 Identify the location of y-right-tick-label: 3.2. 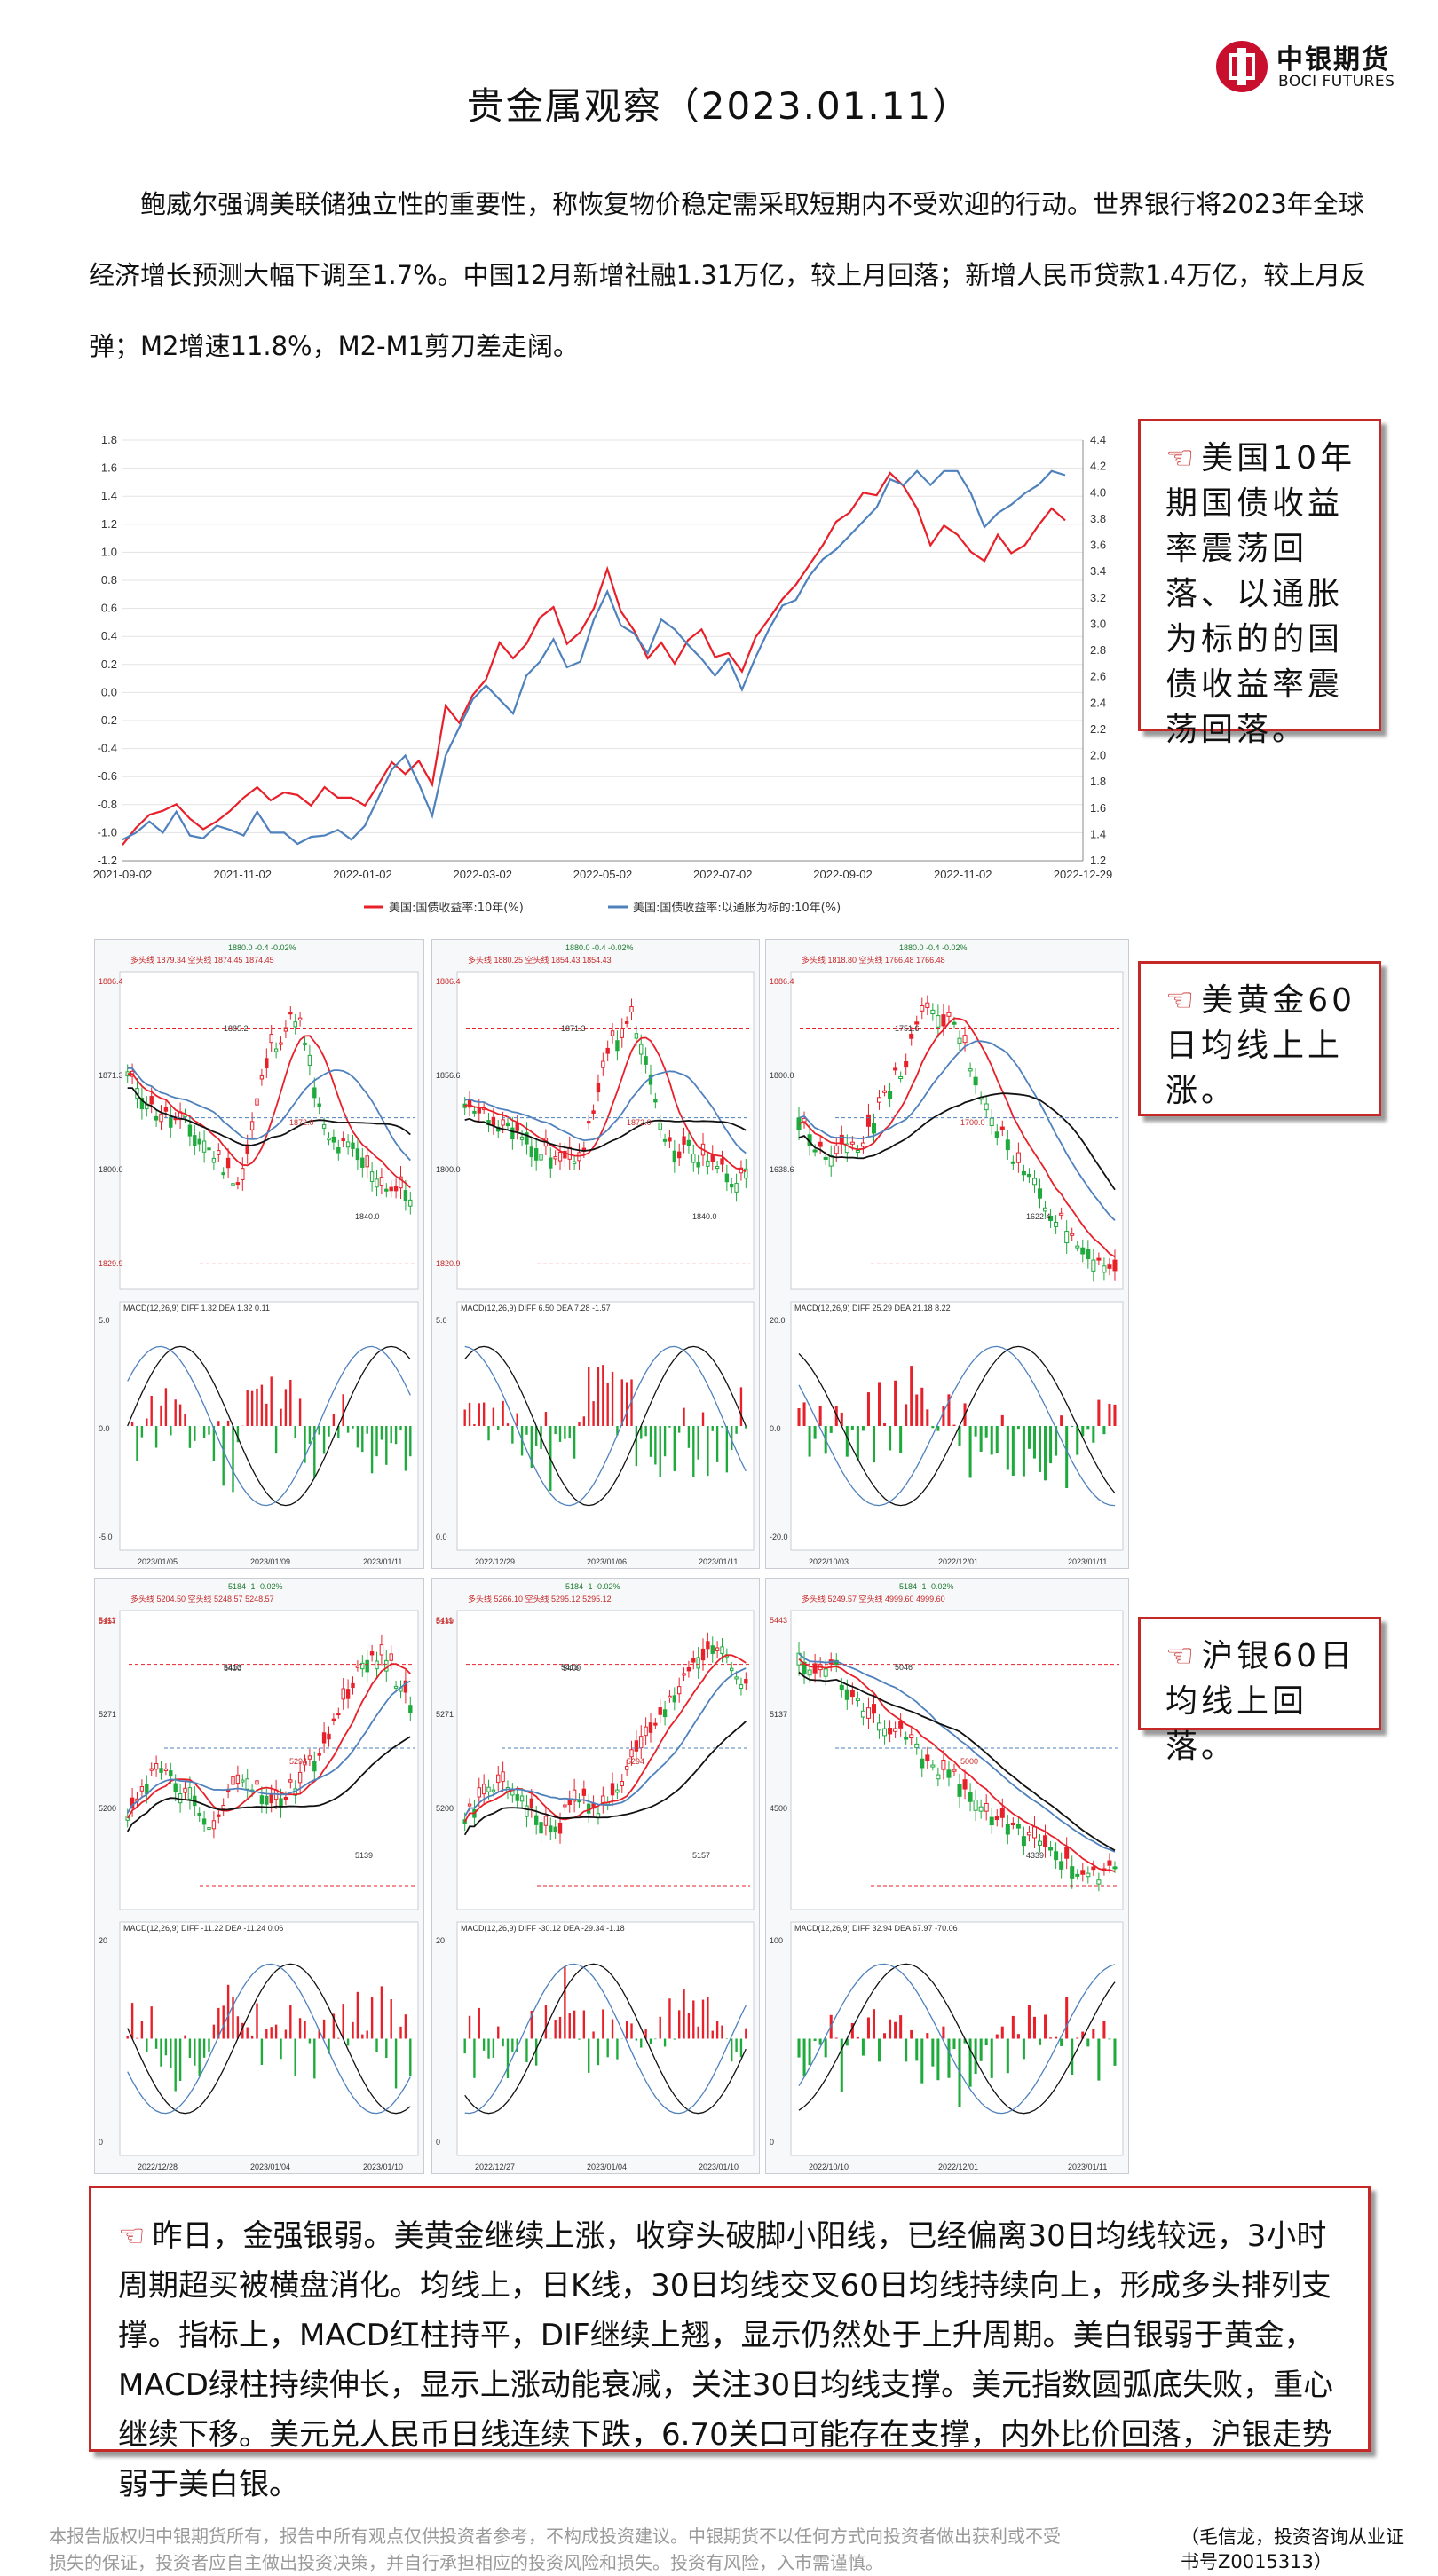
(1098, 597).